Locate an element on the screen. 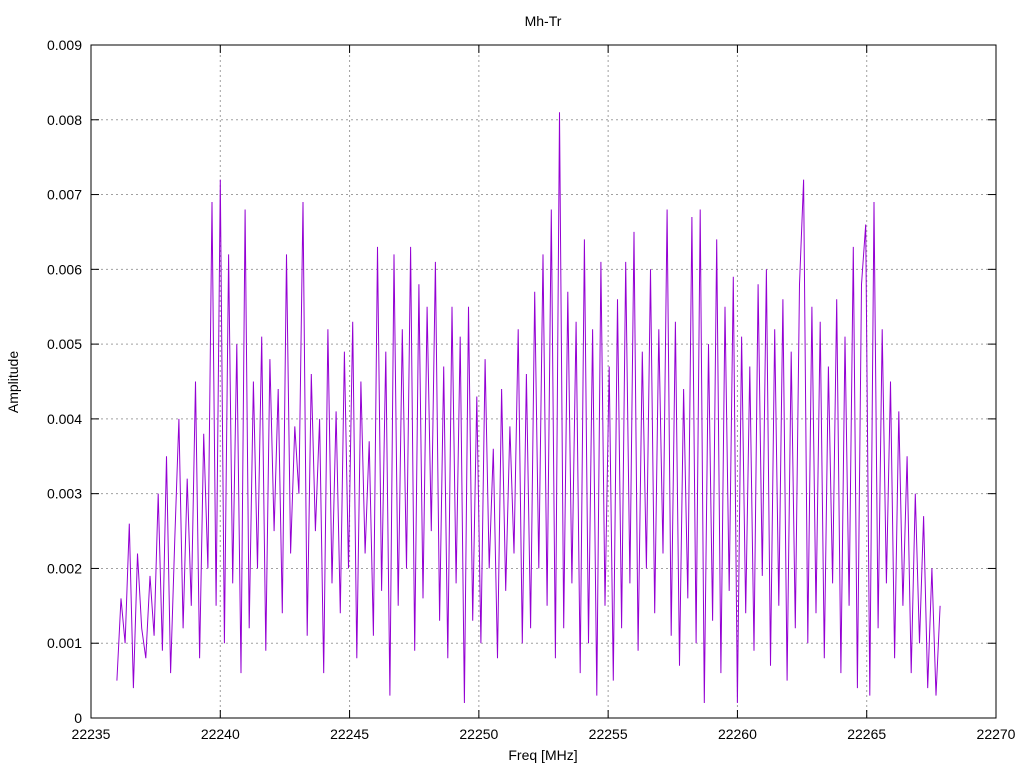 This screenshot has height=773, width=1024. x-tick-label: 22240 is located at coordinates (220, 734).